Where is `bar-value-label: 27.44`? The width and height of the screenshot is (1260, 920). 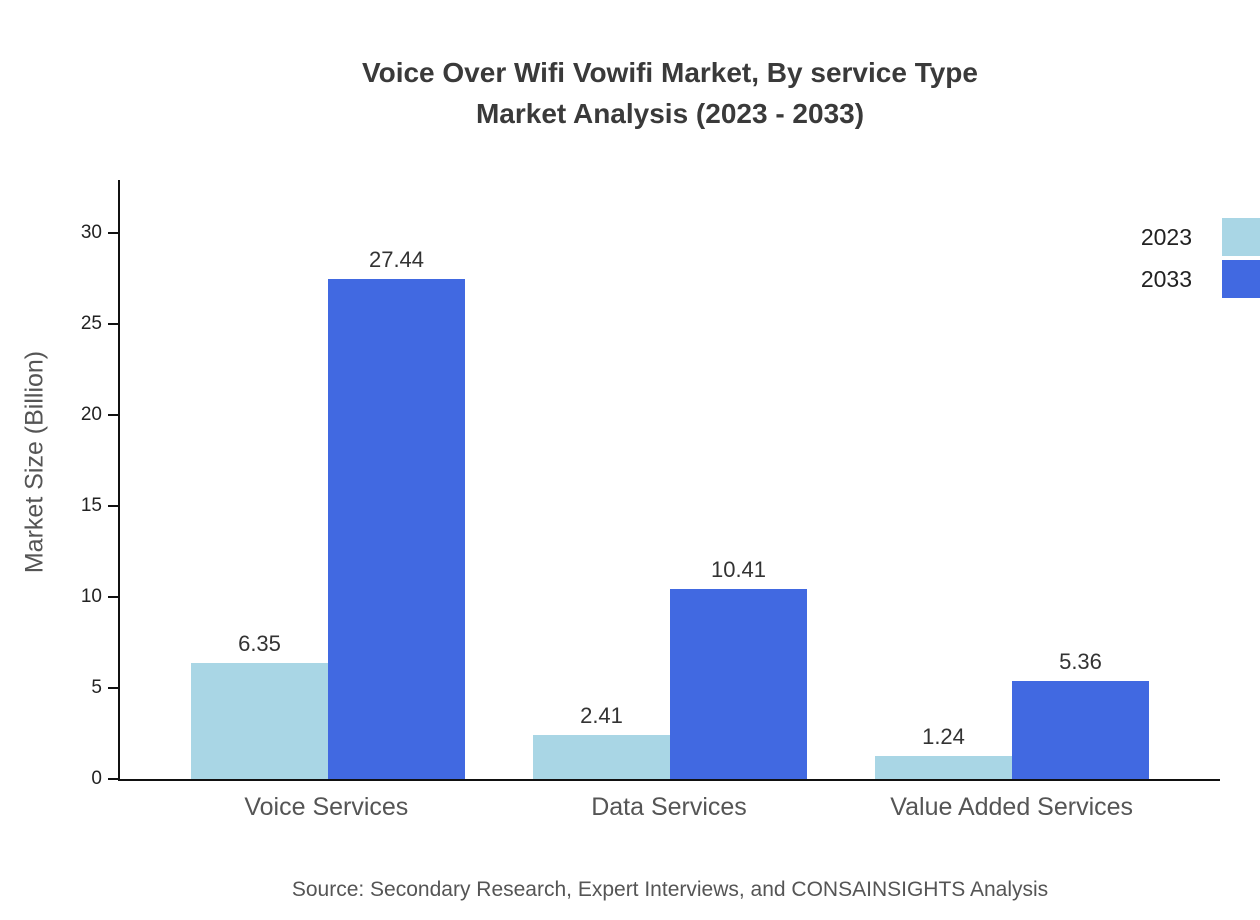 bar-value-label: 27.44 is located at coordinates (396, 260).